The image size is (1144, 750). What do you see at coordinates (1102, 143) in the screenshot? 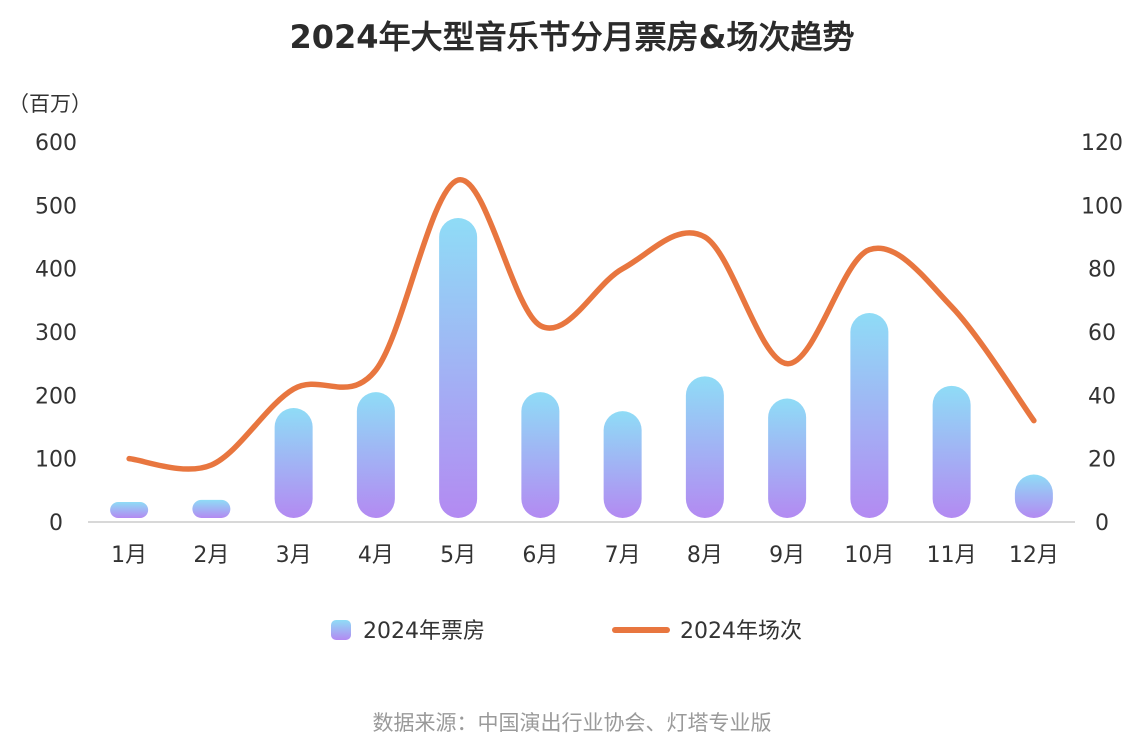
I see `y-right-tick-label: 120` at bounding box center [1102, 143].